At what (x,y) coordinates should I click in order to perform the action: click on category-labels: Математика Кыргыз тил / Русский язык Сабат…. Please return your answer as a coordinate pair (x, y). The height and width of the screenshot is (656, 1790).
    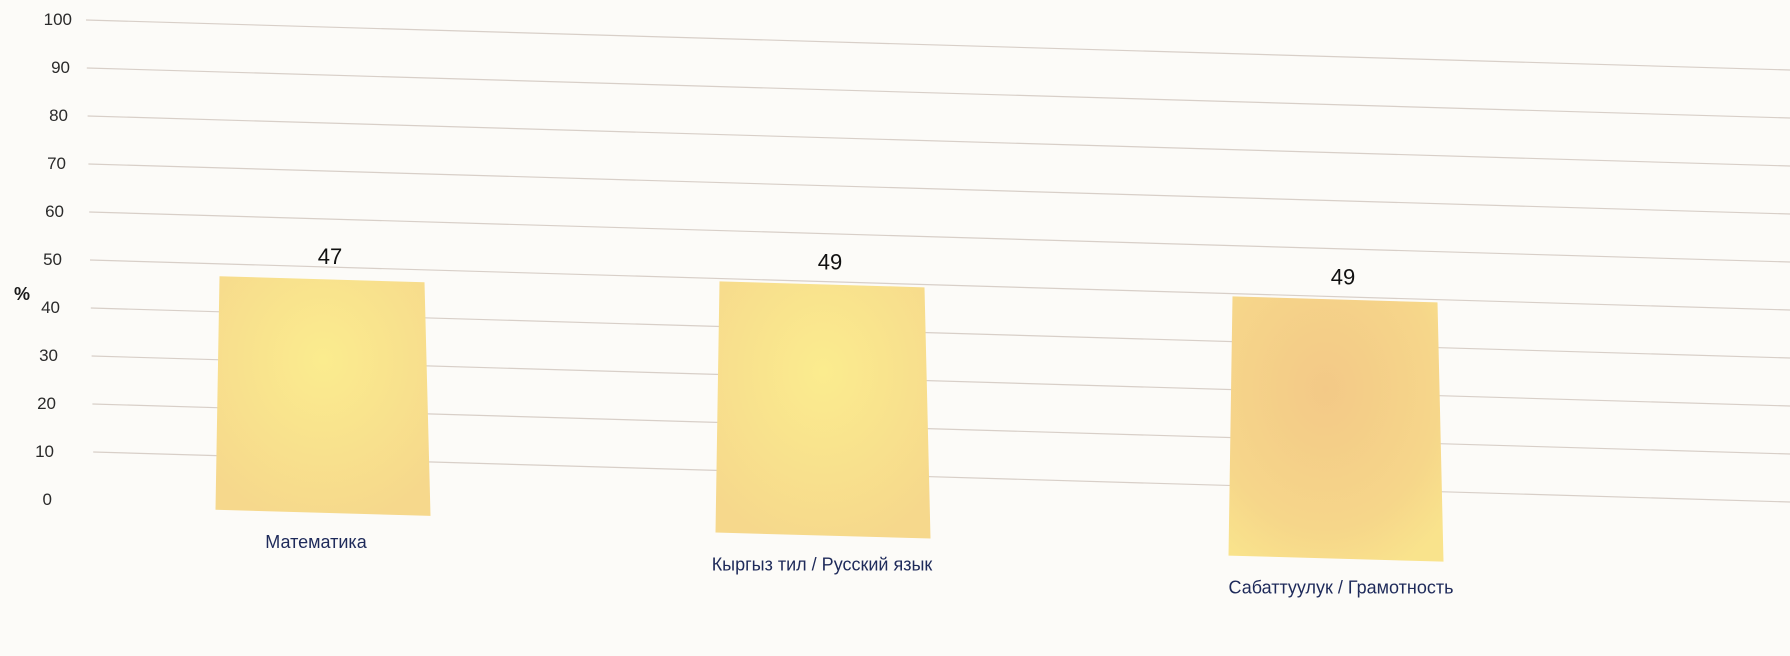
    Looking at the image, I should click on (859, 565).